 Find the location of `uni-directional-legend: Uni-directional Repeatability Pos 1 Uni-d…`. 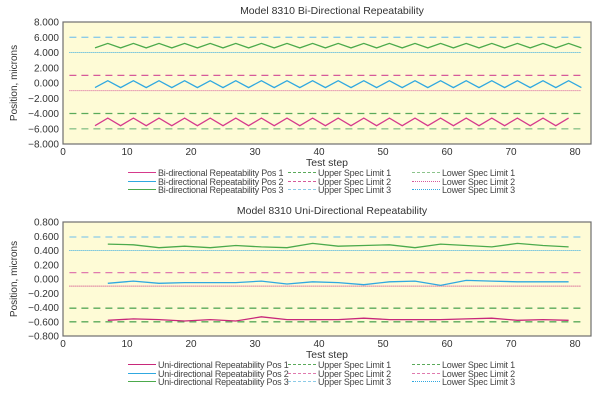

uni-directional-legend: Uni-directional Repeatability Pos 1 Uni-d… is located at coordinates (300, 376).